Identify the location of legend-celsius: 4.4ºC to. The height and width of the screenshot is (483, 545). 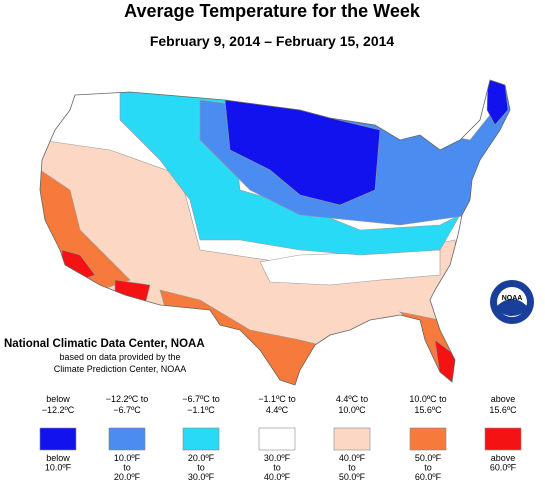
(352, 399).